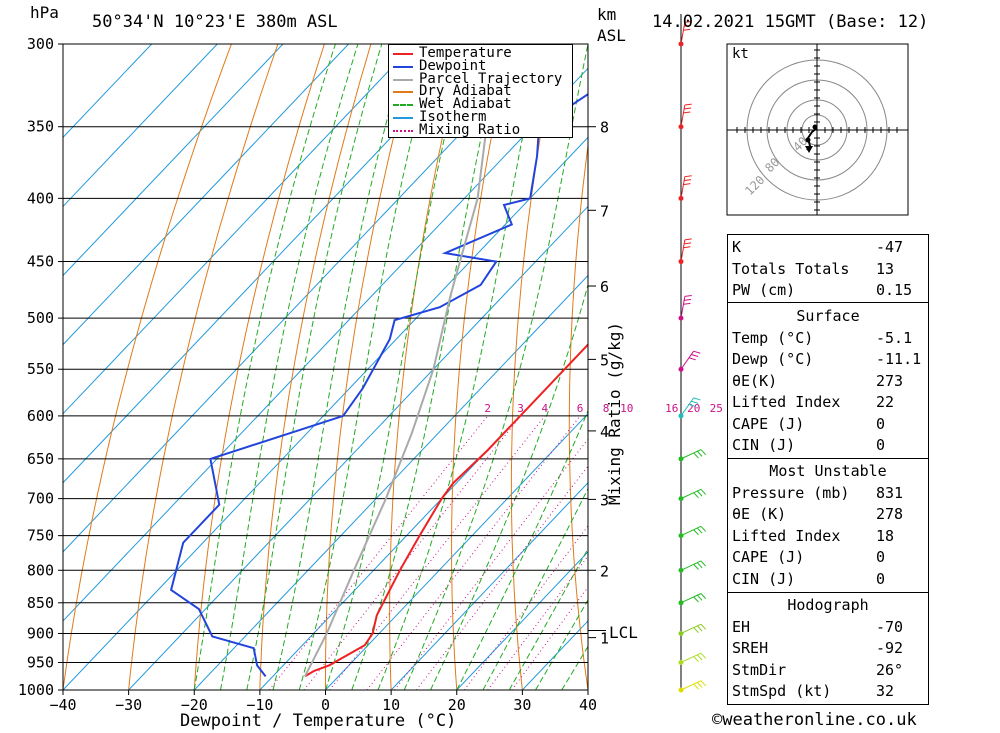  I want to click on surface-row: CIN (J) 0, so click(809, 445).